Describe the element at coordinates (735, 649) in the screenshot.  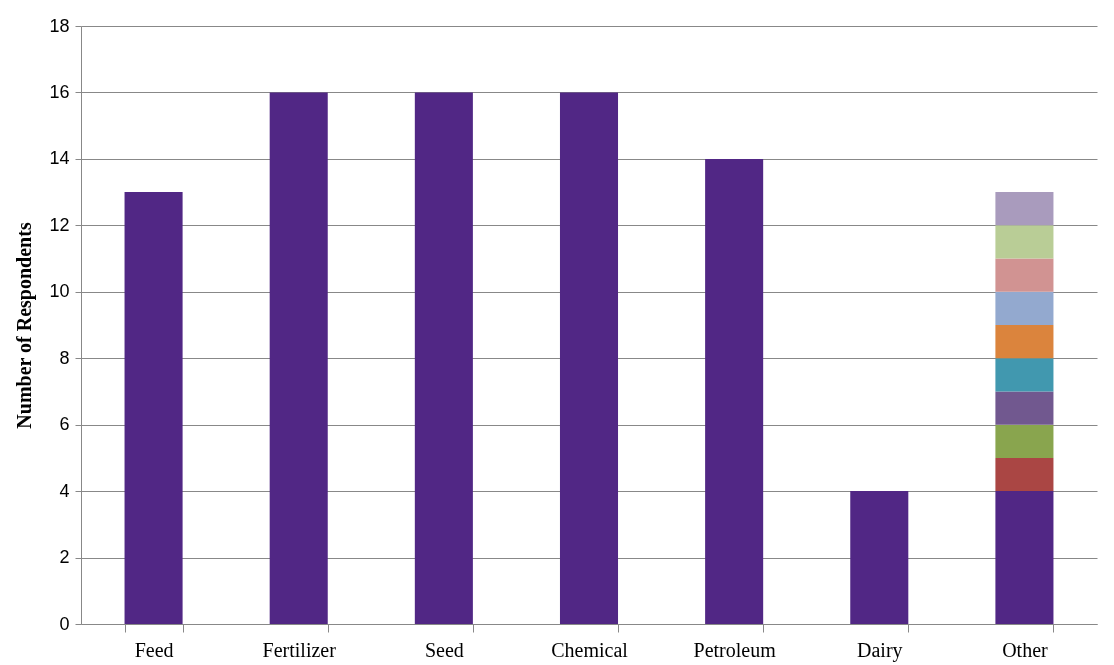
I see `x-tick-label: Petroleum` at that location.